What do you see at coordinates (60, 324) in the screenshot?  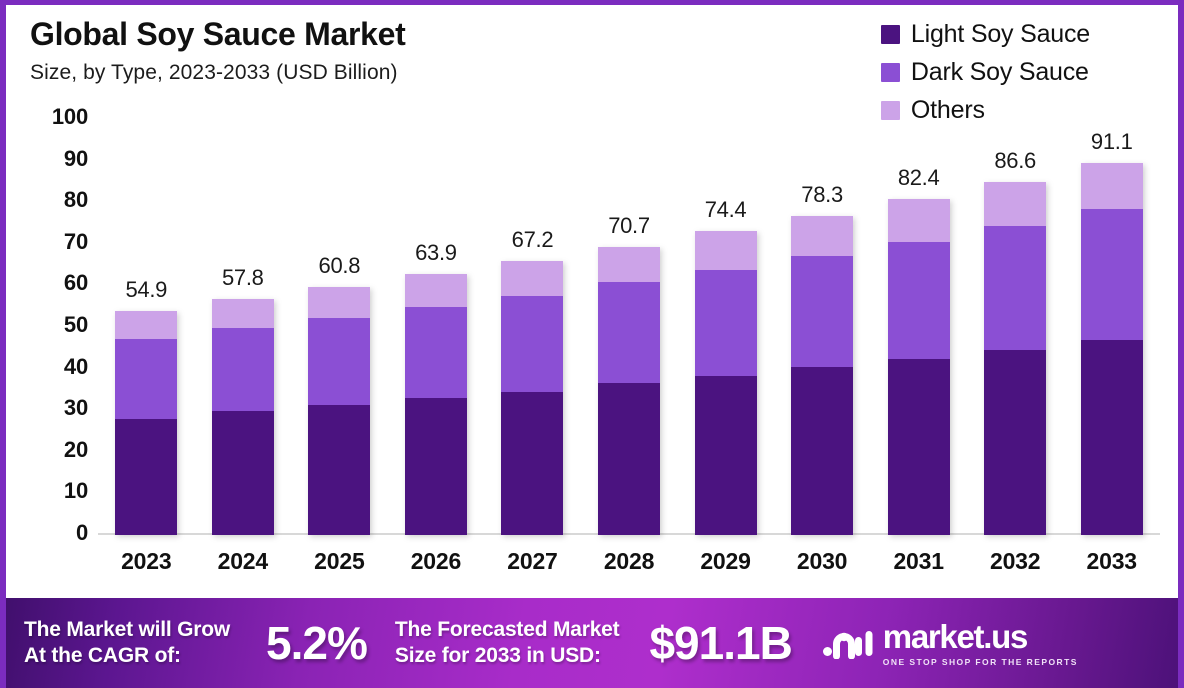 I see `y-axis: 100 90 80 70 60 50 40 30 20 10 0` at bounding box center [60, 324].